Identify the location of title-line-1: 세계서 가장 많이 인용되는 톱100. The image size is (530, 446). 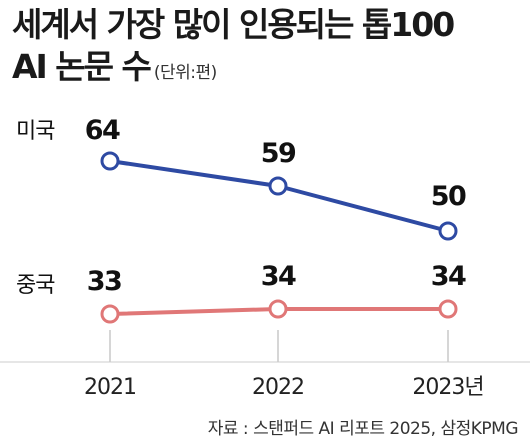
(233, 24).